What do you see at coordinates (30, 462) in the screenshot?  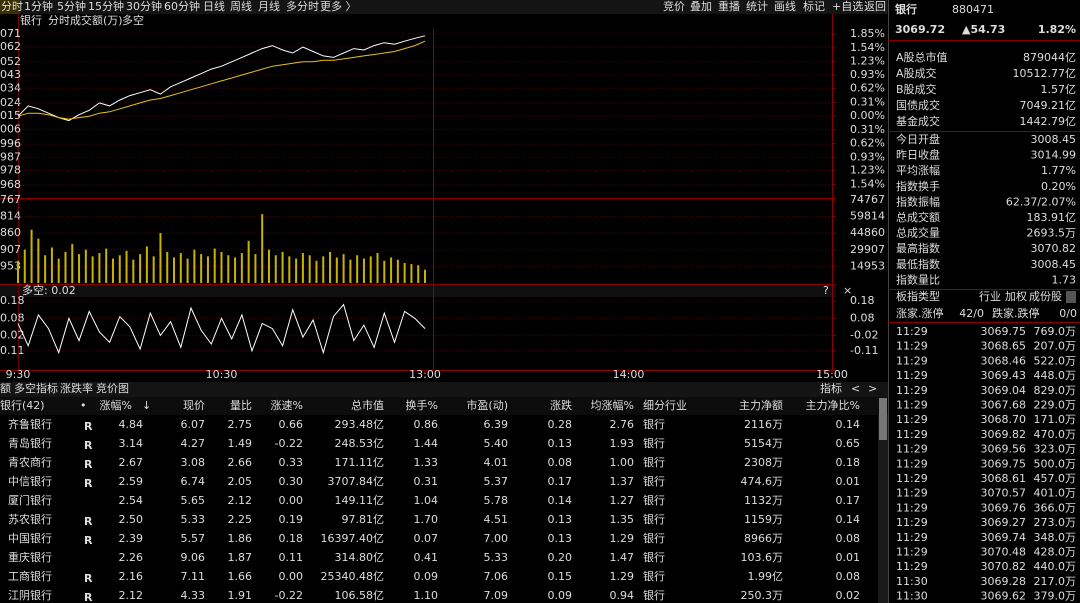 I see `stock-name: 青农商行` at bounding box center [30, 462].